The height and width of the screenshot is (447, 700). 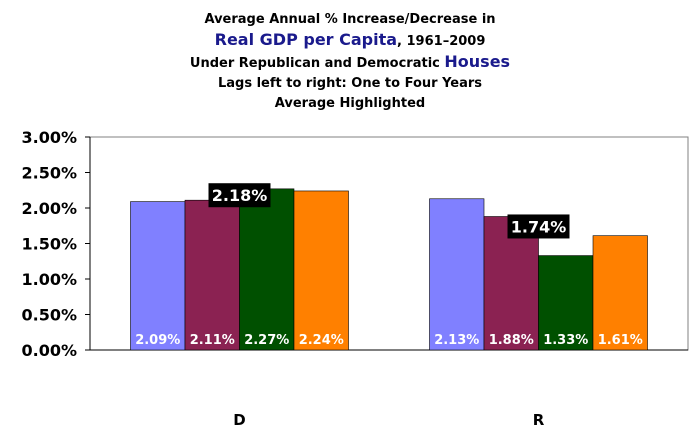 I want to click on average-label: 1.74%, so click(x=539, y=226).